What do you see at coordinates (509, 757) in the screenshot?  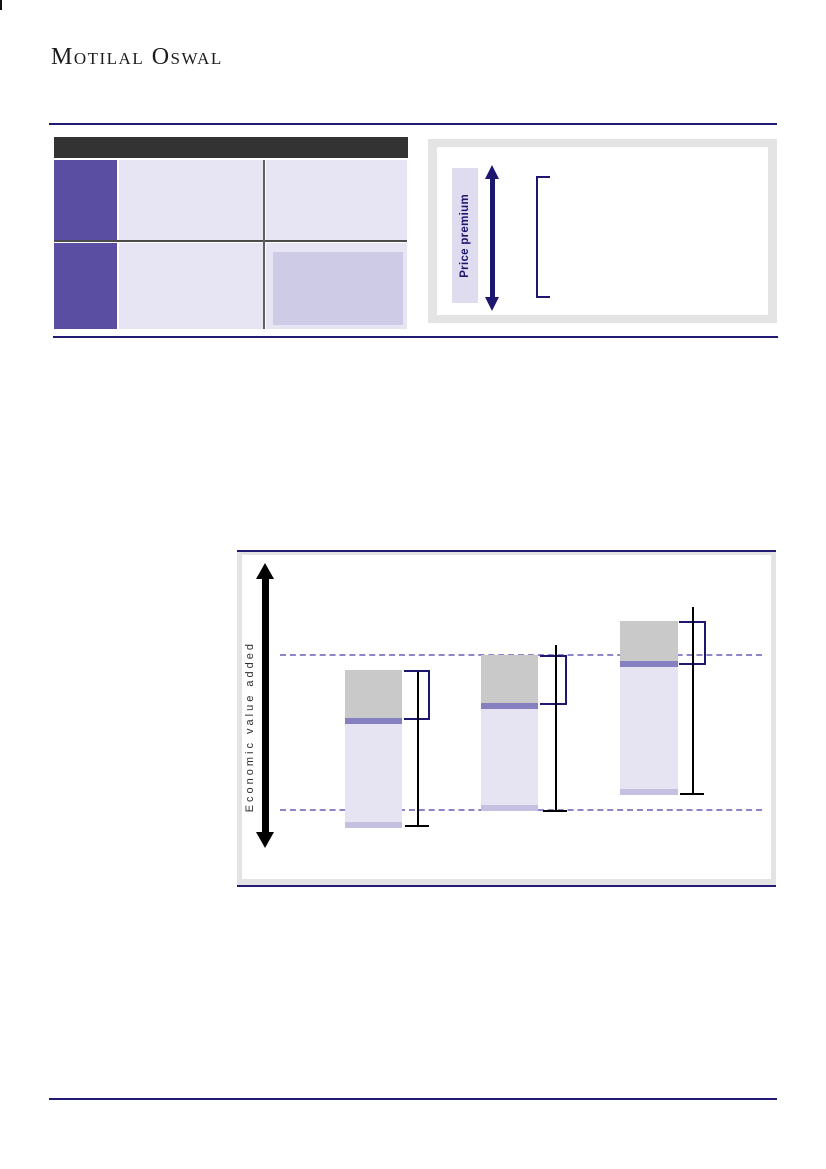 I see `bar-2-base-body` at bounding box center [509, 757].